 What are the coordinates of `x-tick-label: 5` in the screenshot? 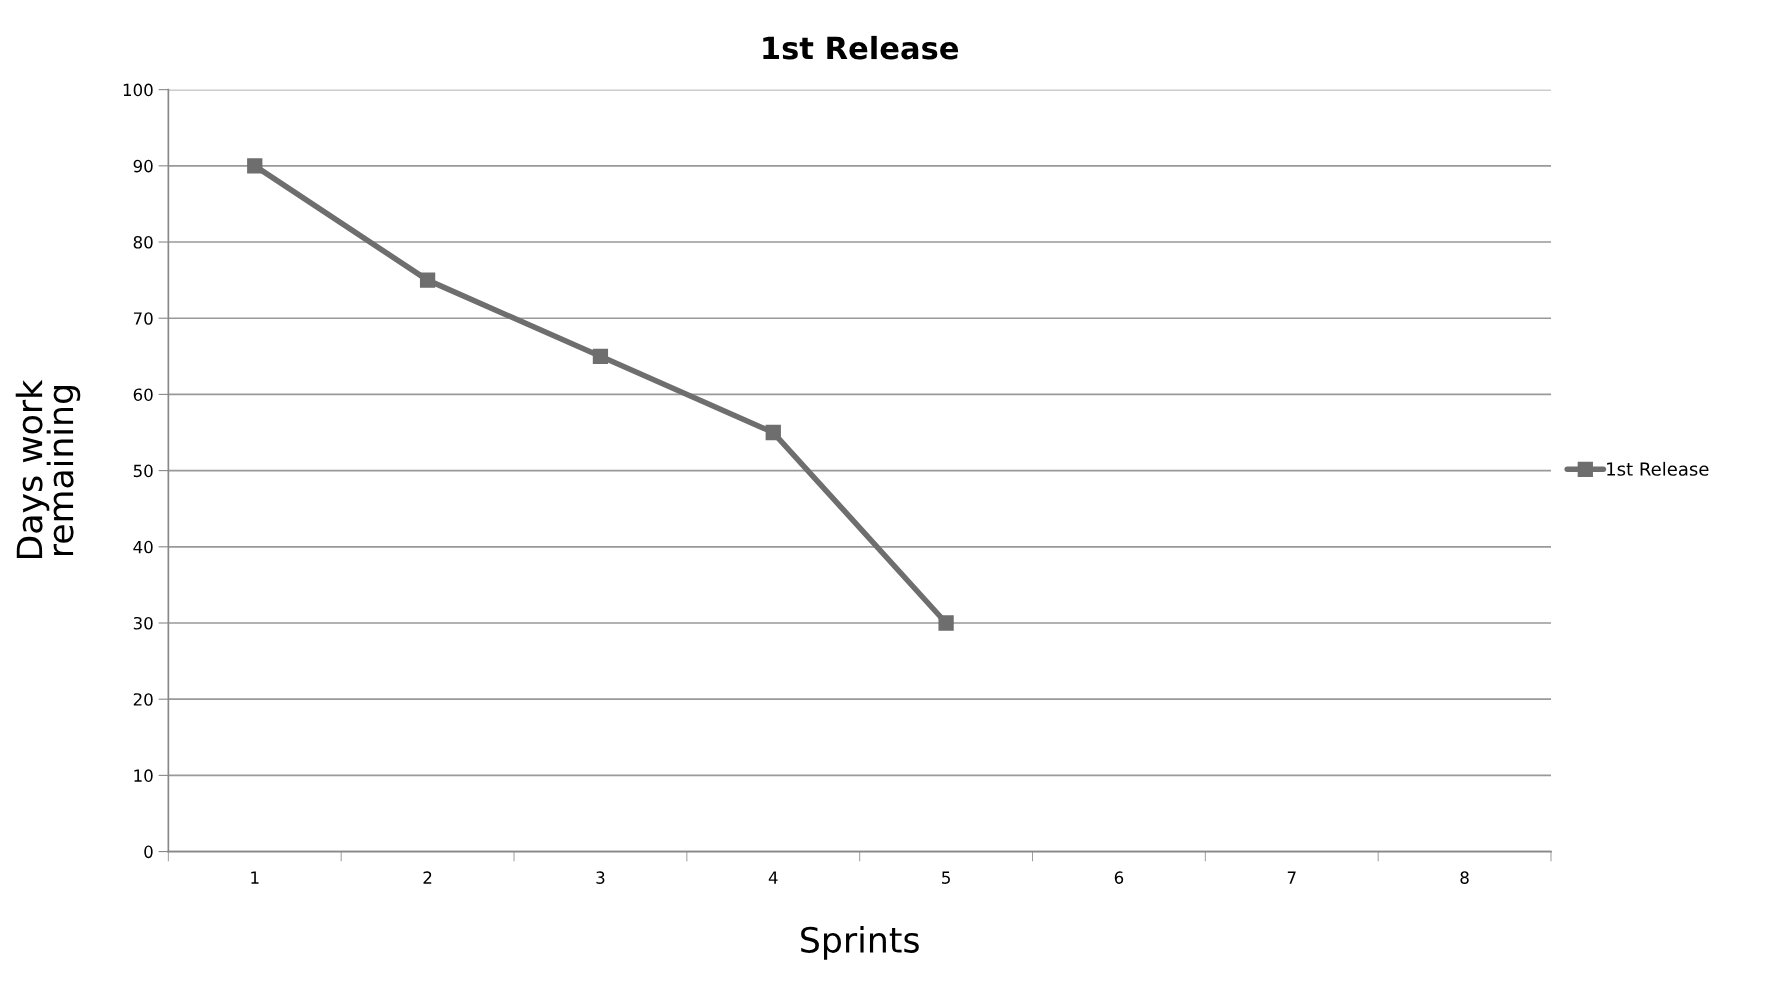 It's located at (946, 877).